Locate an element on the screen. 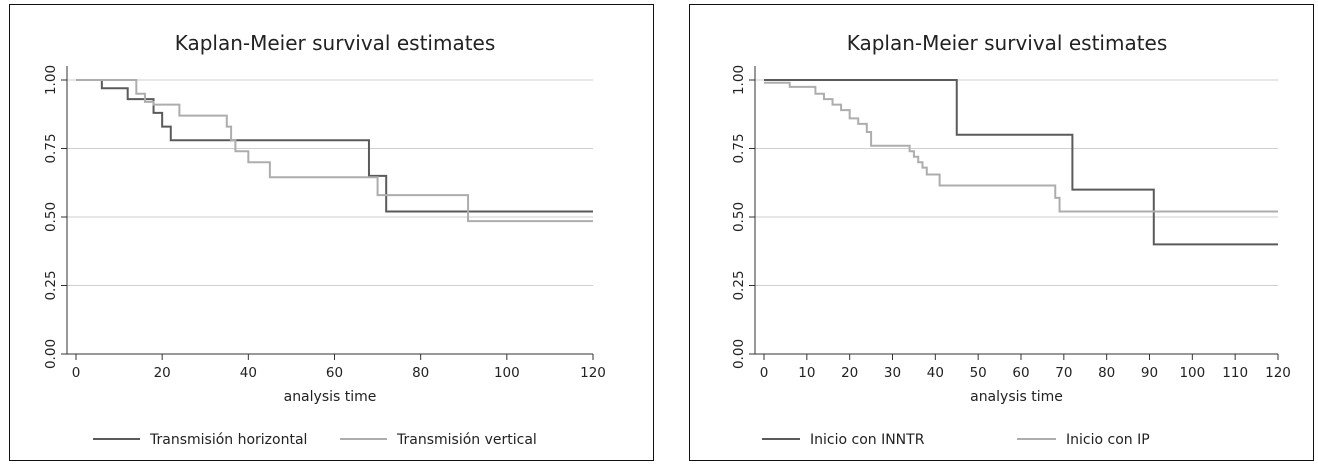 The image size is (1318, 468). x-tick-label: 30 is located at coordinates (892, 373).